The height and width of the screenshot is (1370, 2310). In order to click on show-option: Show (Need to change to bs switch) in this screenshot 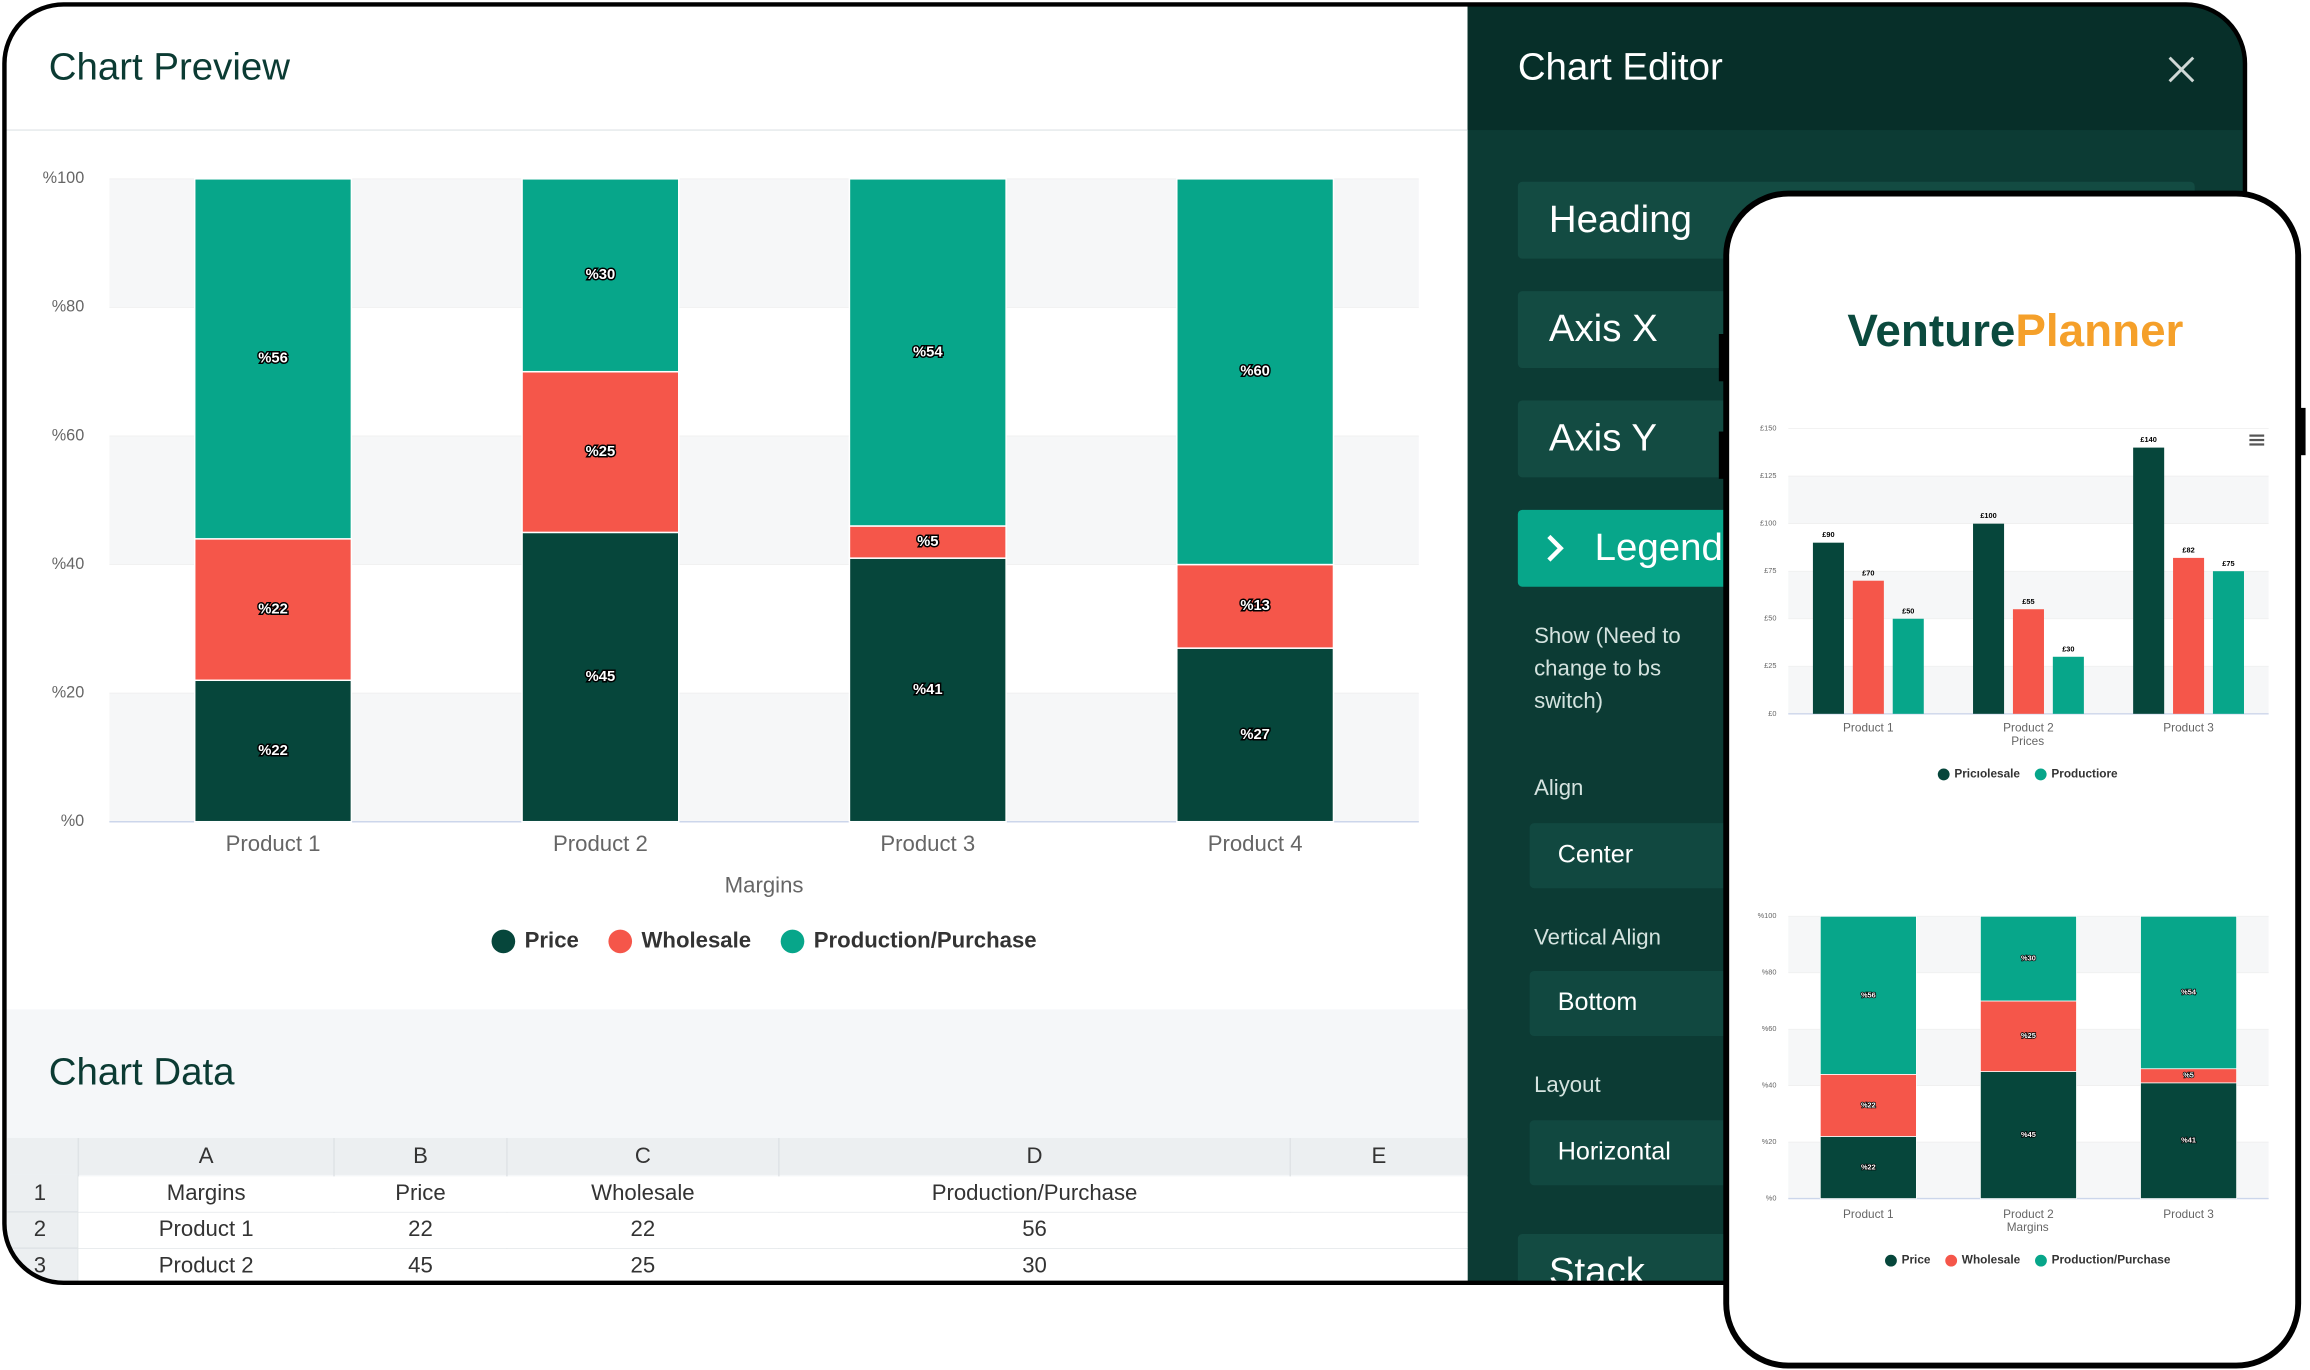, I will do `click(1630, 676)`.